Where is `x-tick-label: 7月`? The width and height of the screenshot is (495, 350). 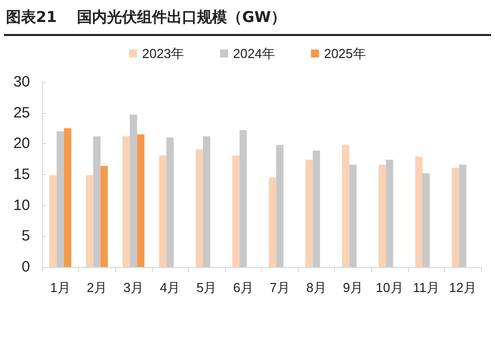 x-tick-label: 7月 is located at coordinates (280, 287).